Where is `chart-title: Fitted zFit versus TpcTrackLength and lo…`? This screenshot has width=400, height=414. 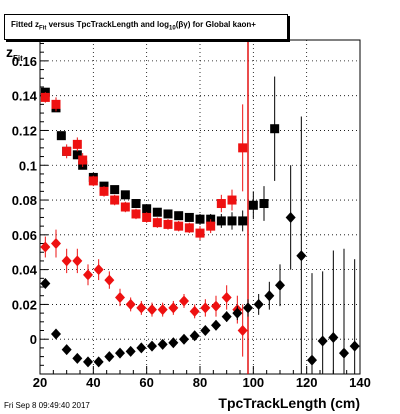 chart-title: Fitted zFit versus TpcTrackLength and lo… is located at coordinates (133, 26).